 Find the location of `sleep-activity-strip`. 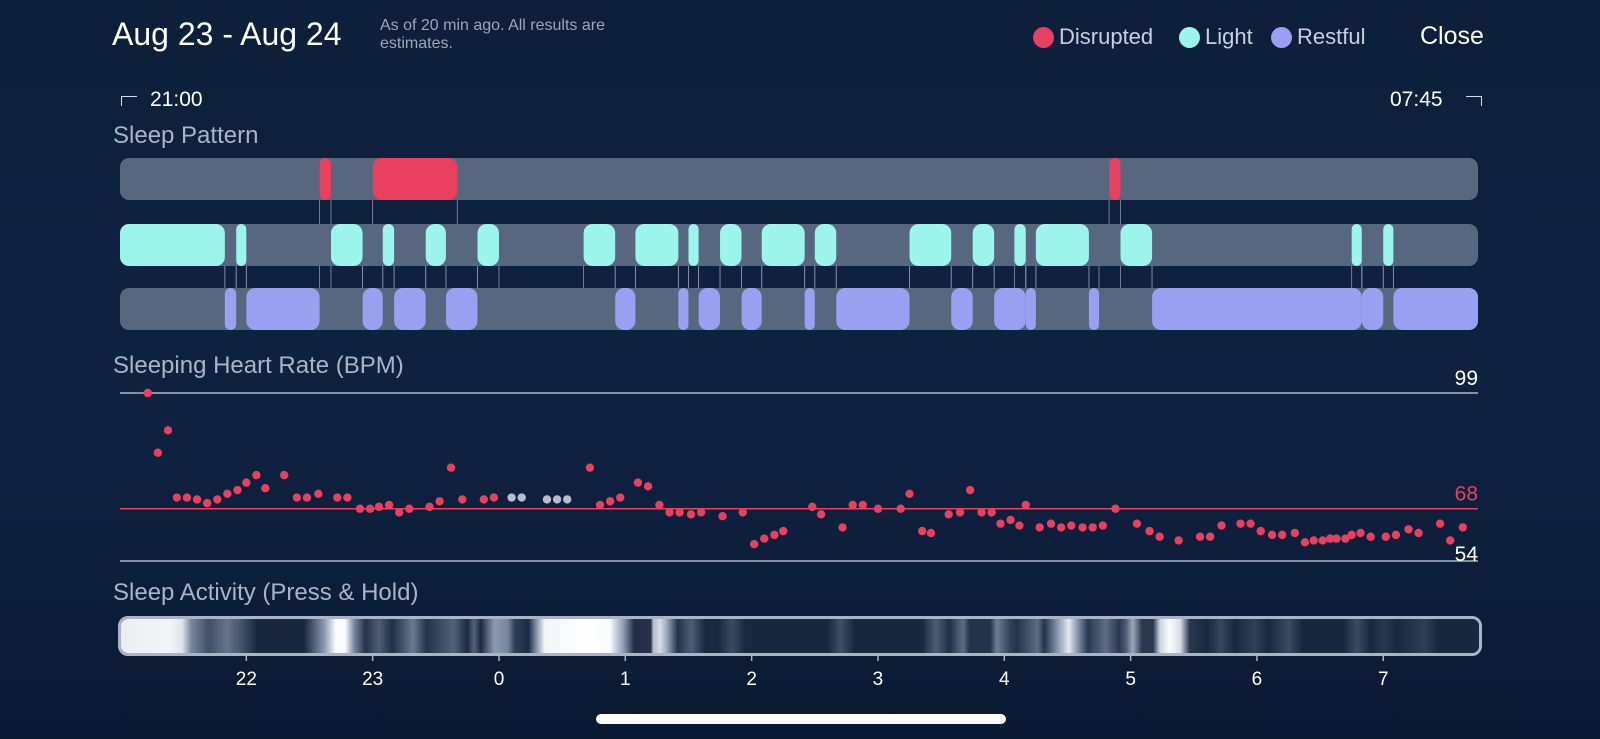

sleep-activity-strip is located at coordinates (800, 636).